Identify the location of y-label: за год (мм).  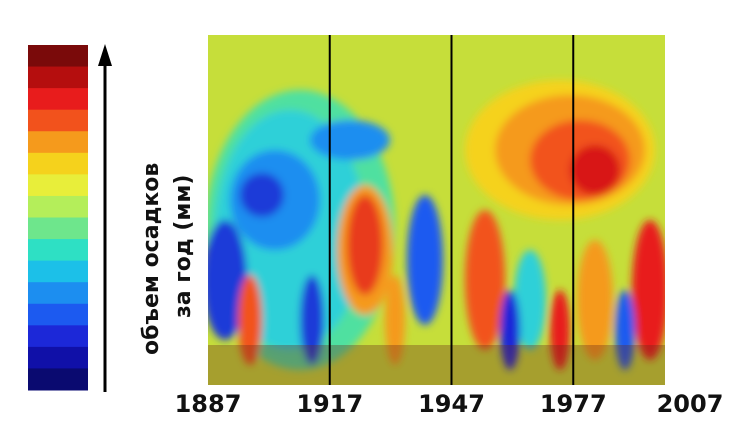
(183, 246).